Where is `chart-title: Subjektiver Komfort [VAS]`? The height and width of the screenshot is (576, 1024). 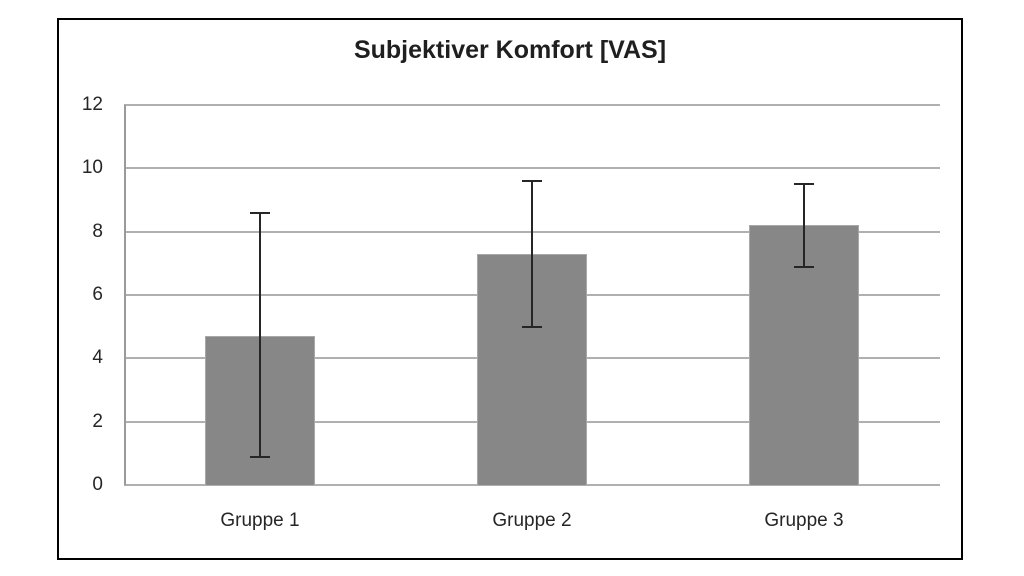
chart-title: Subjektiver Komfort [VAS] is located at coordinates (510, 50).